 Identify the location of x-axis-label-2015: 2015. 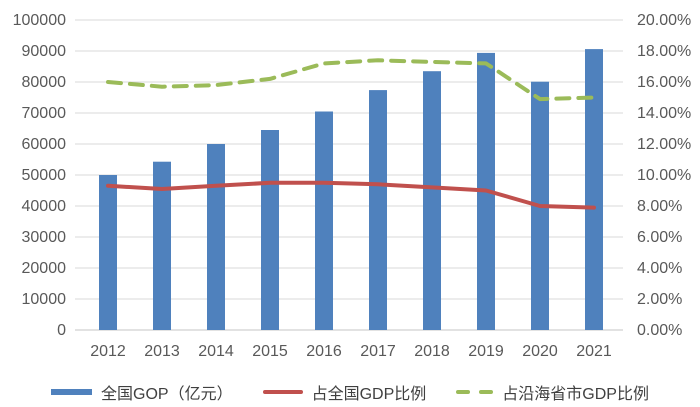
(270, 351).